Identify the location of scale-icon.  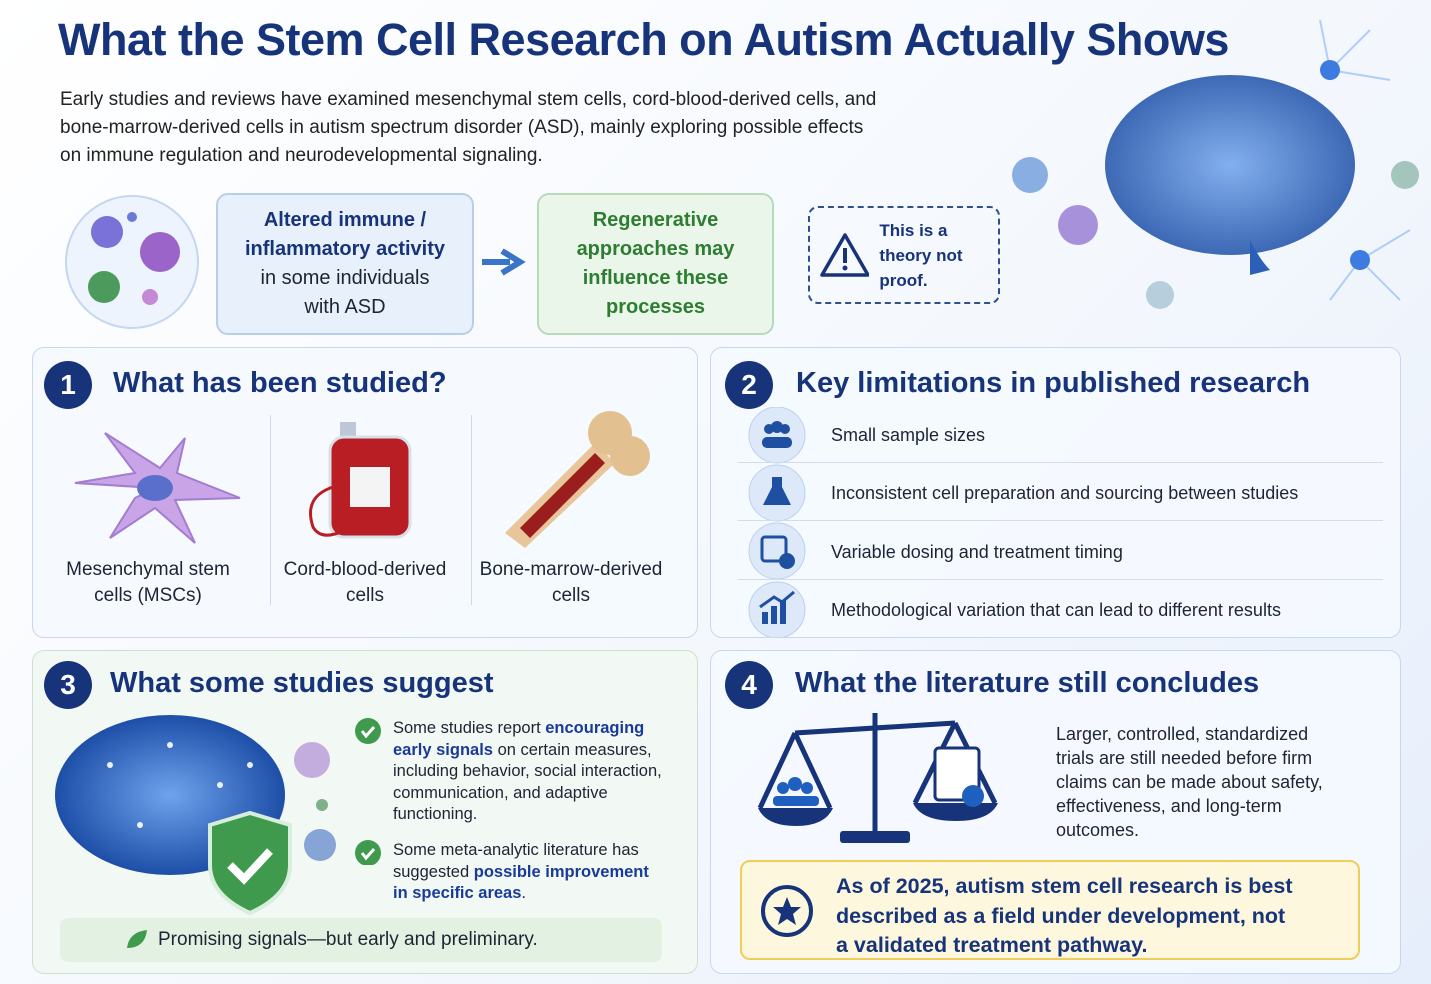
(877, 778).